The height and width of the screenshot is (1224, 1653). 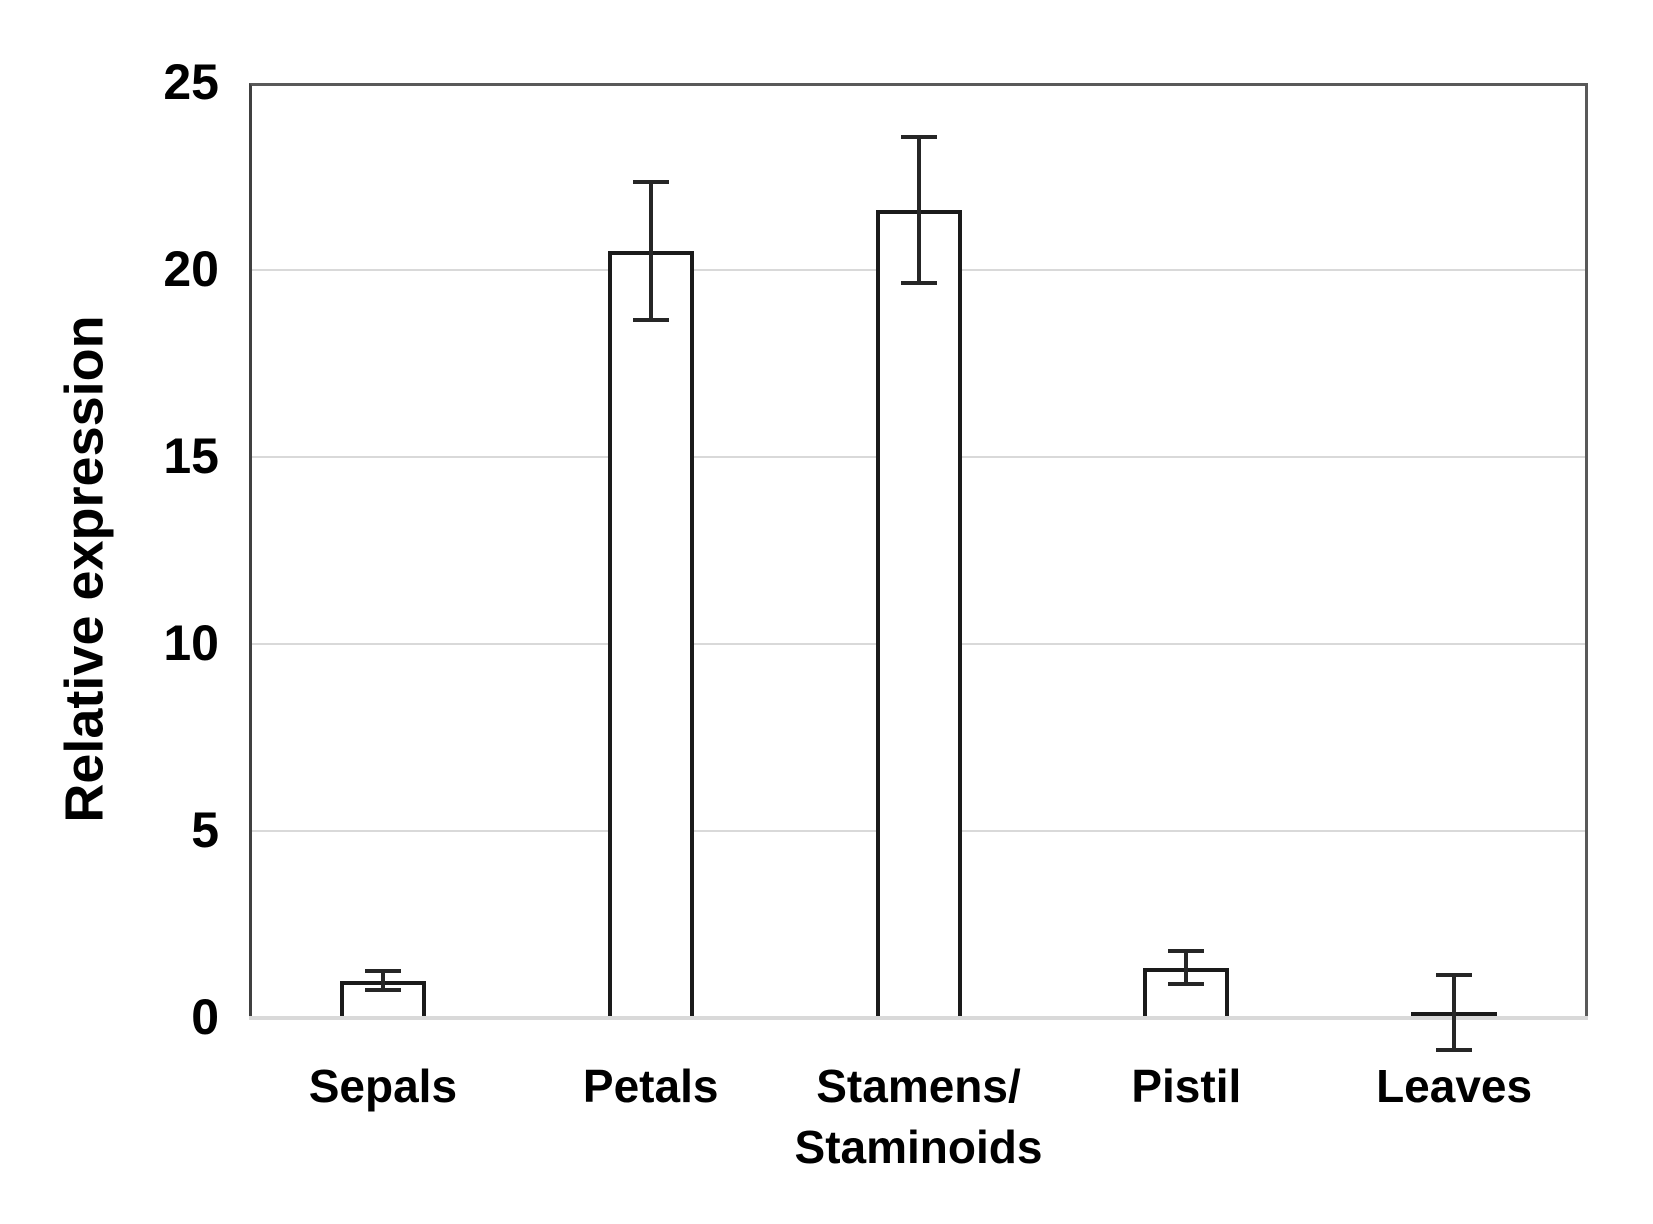 What do you see at coordinates (918, 1116) in the screenshot?
I see `x-category-label: Stamens/ Staminoids` at bounding box center [918, 1116].